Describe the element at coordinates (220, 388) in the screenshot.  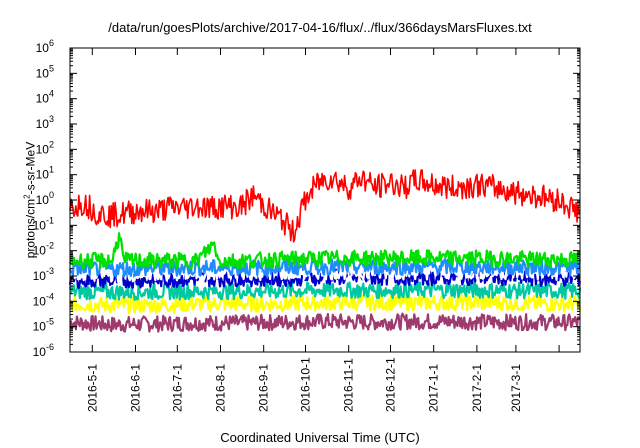
I see `x-tick-label: 2016-8-1` at that location.